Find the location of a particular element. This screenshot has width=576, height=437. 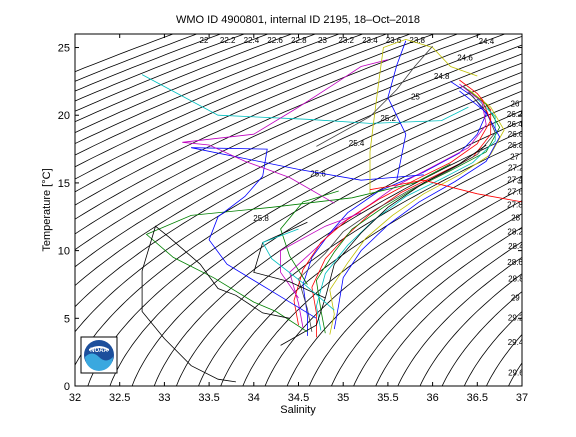

contour-label: 28.2 is located at coordinates (515, 232).